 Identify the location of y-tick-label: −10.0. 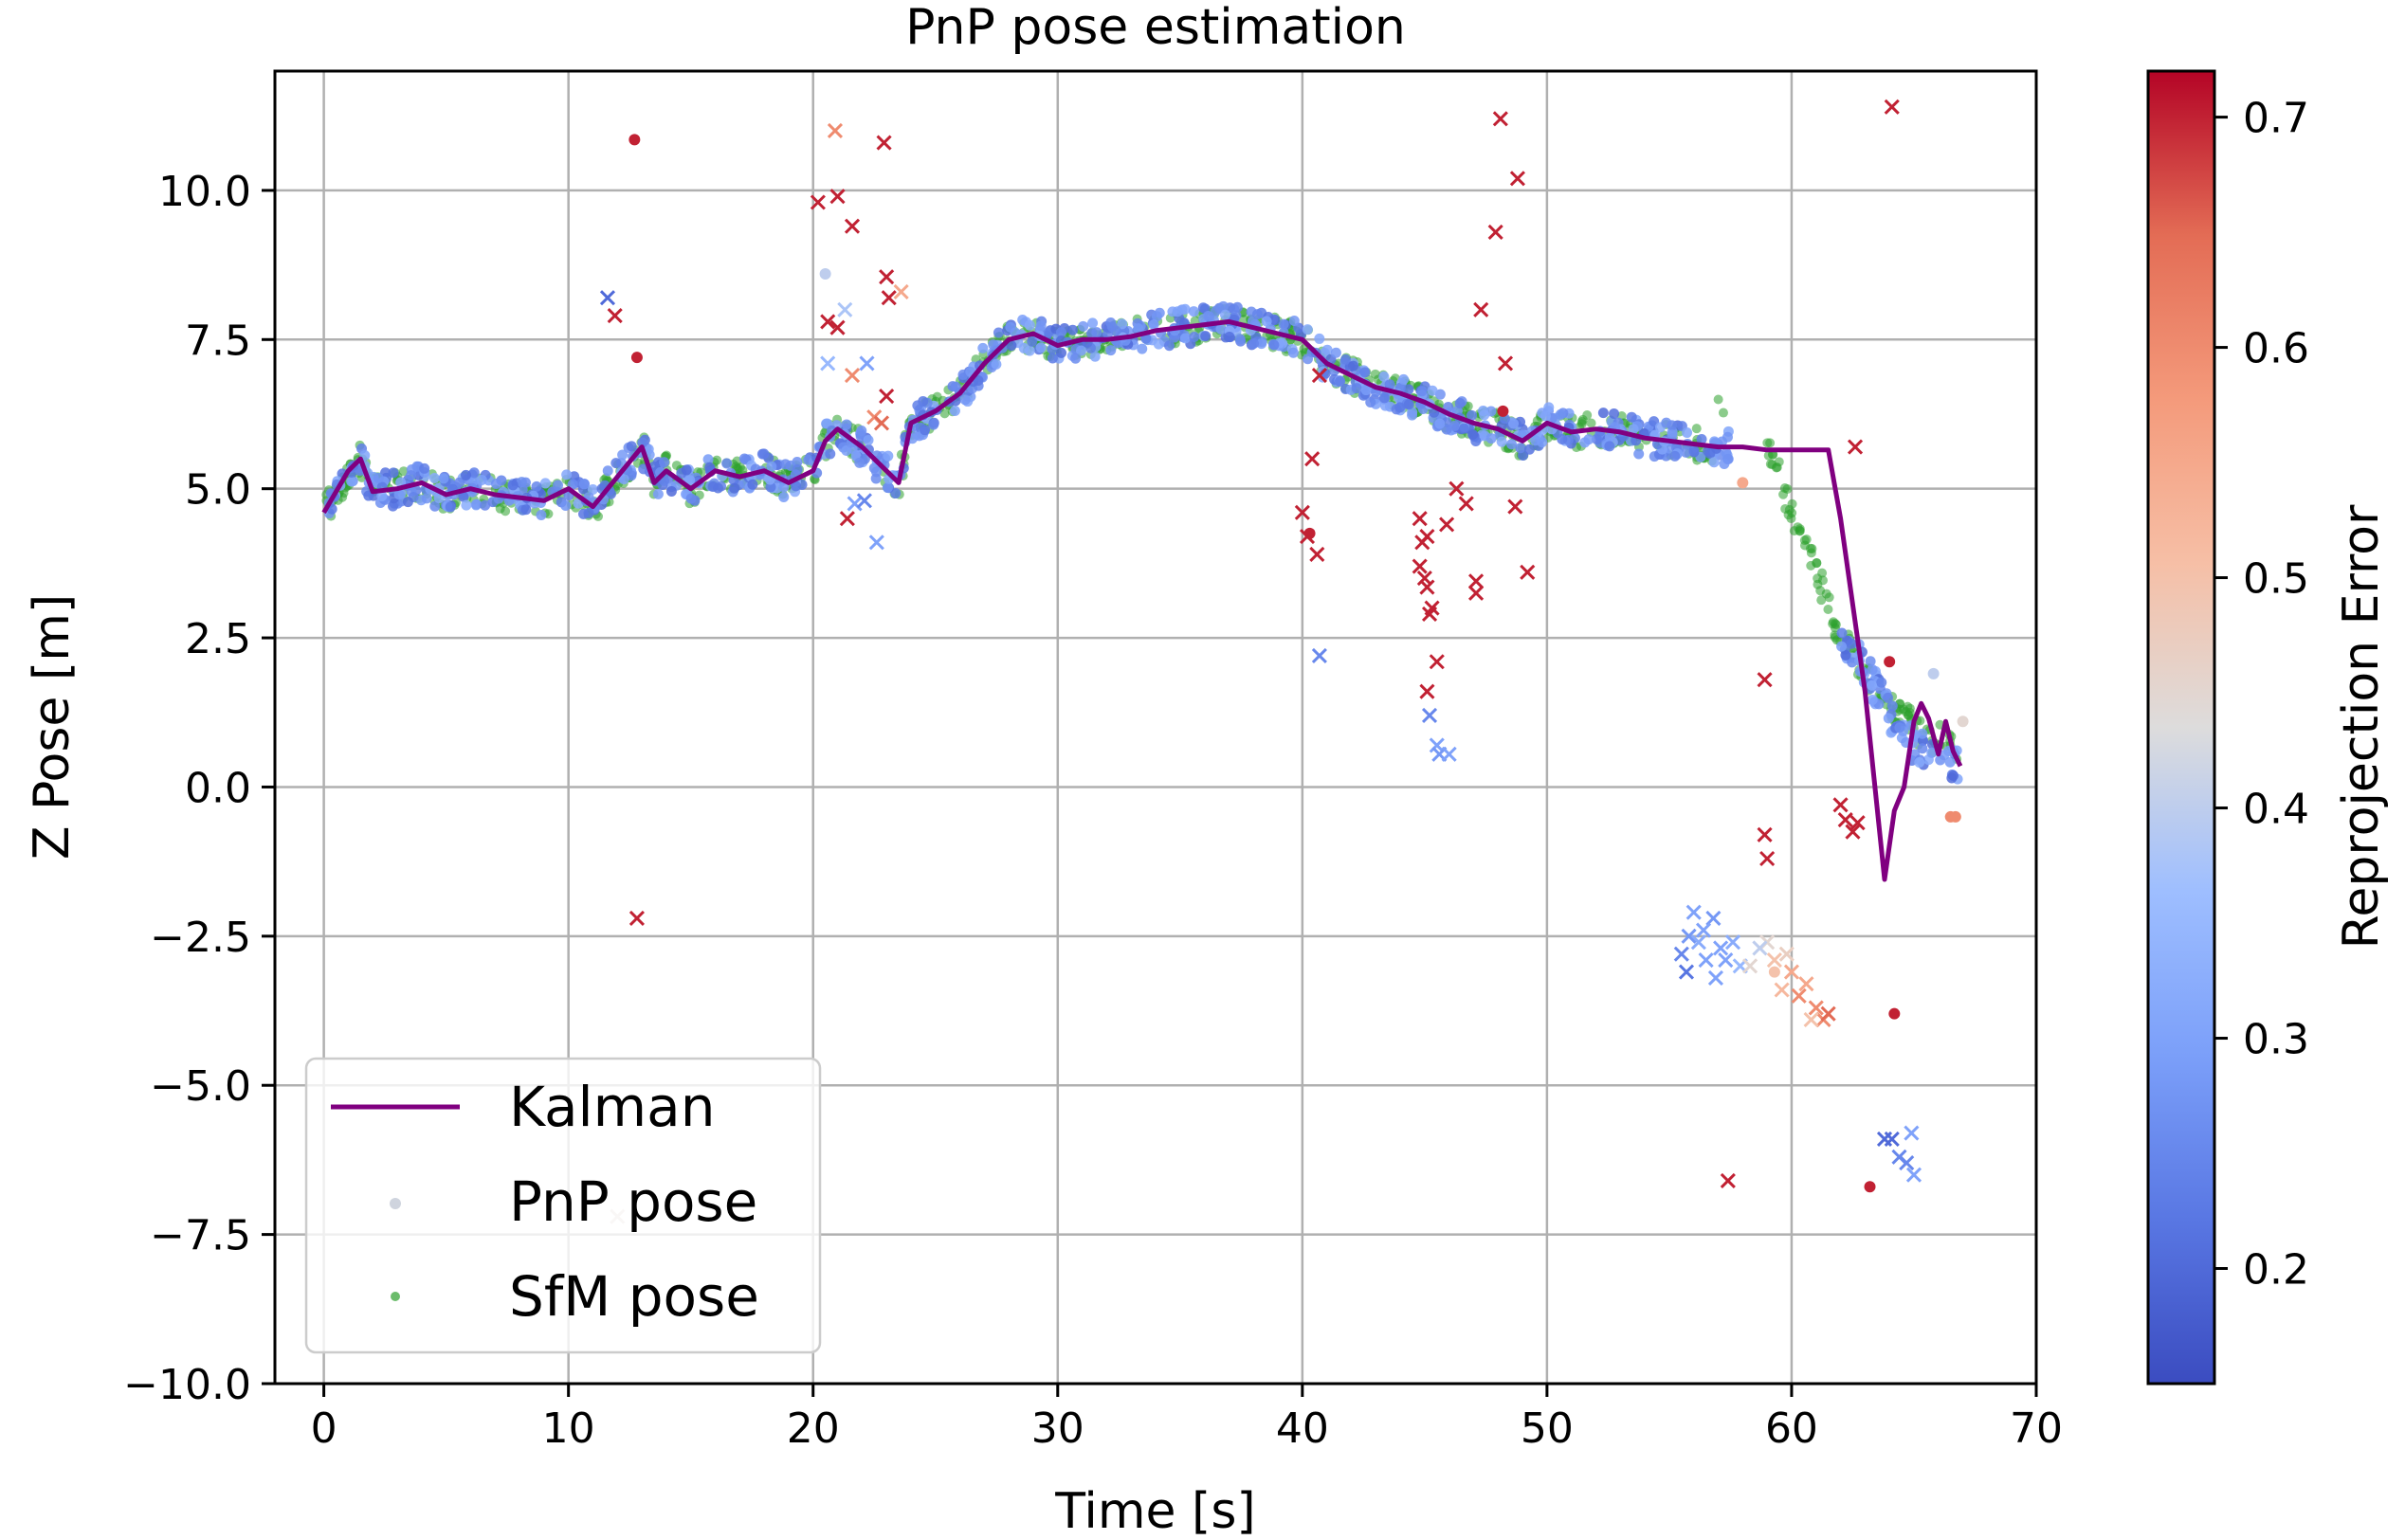
(187, 1385).